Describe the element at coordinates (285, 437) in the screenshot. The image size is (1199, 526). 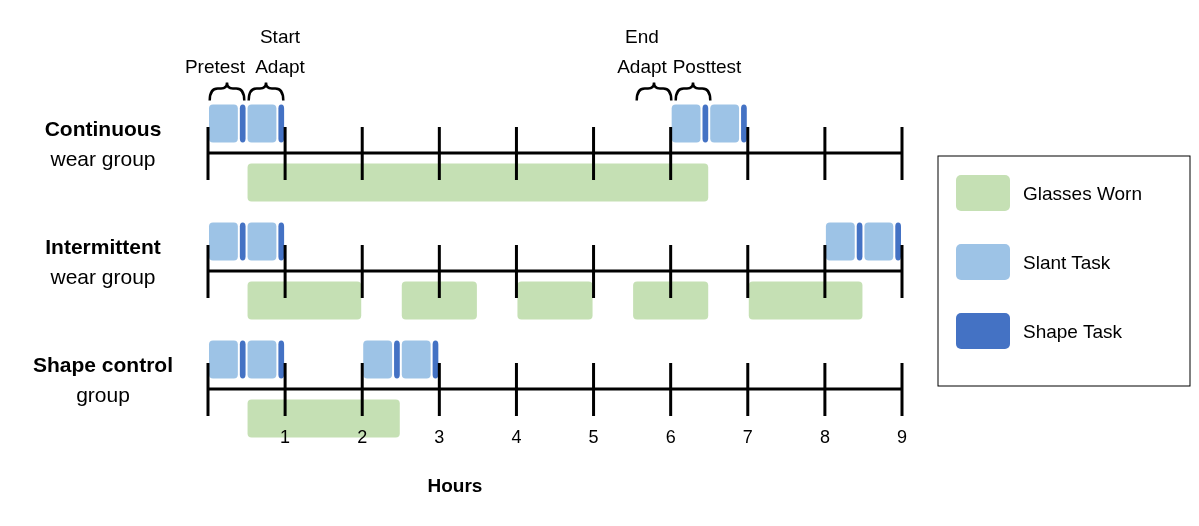
I see `x-tick-label: 1` at that location.